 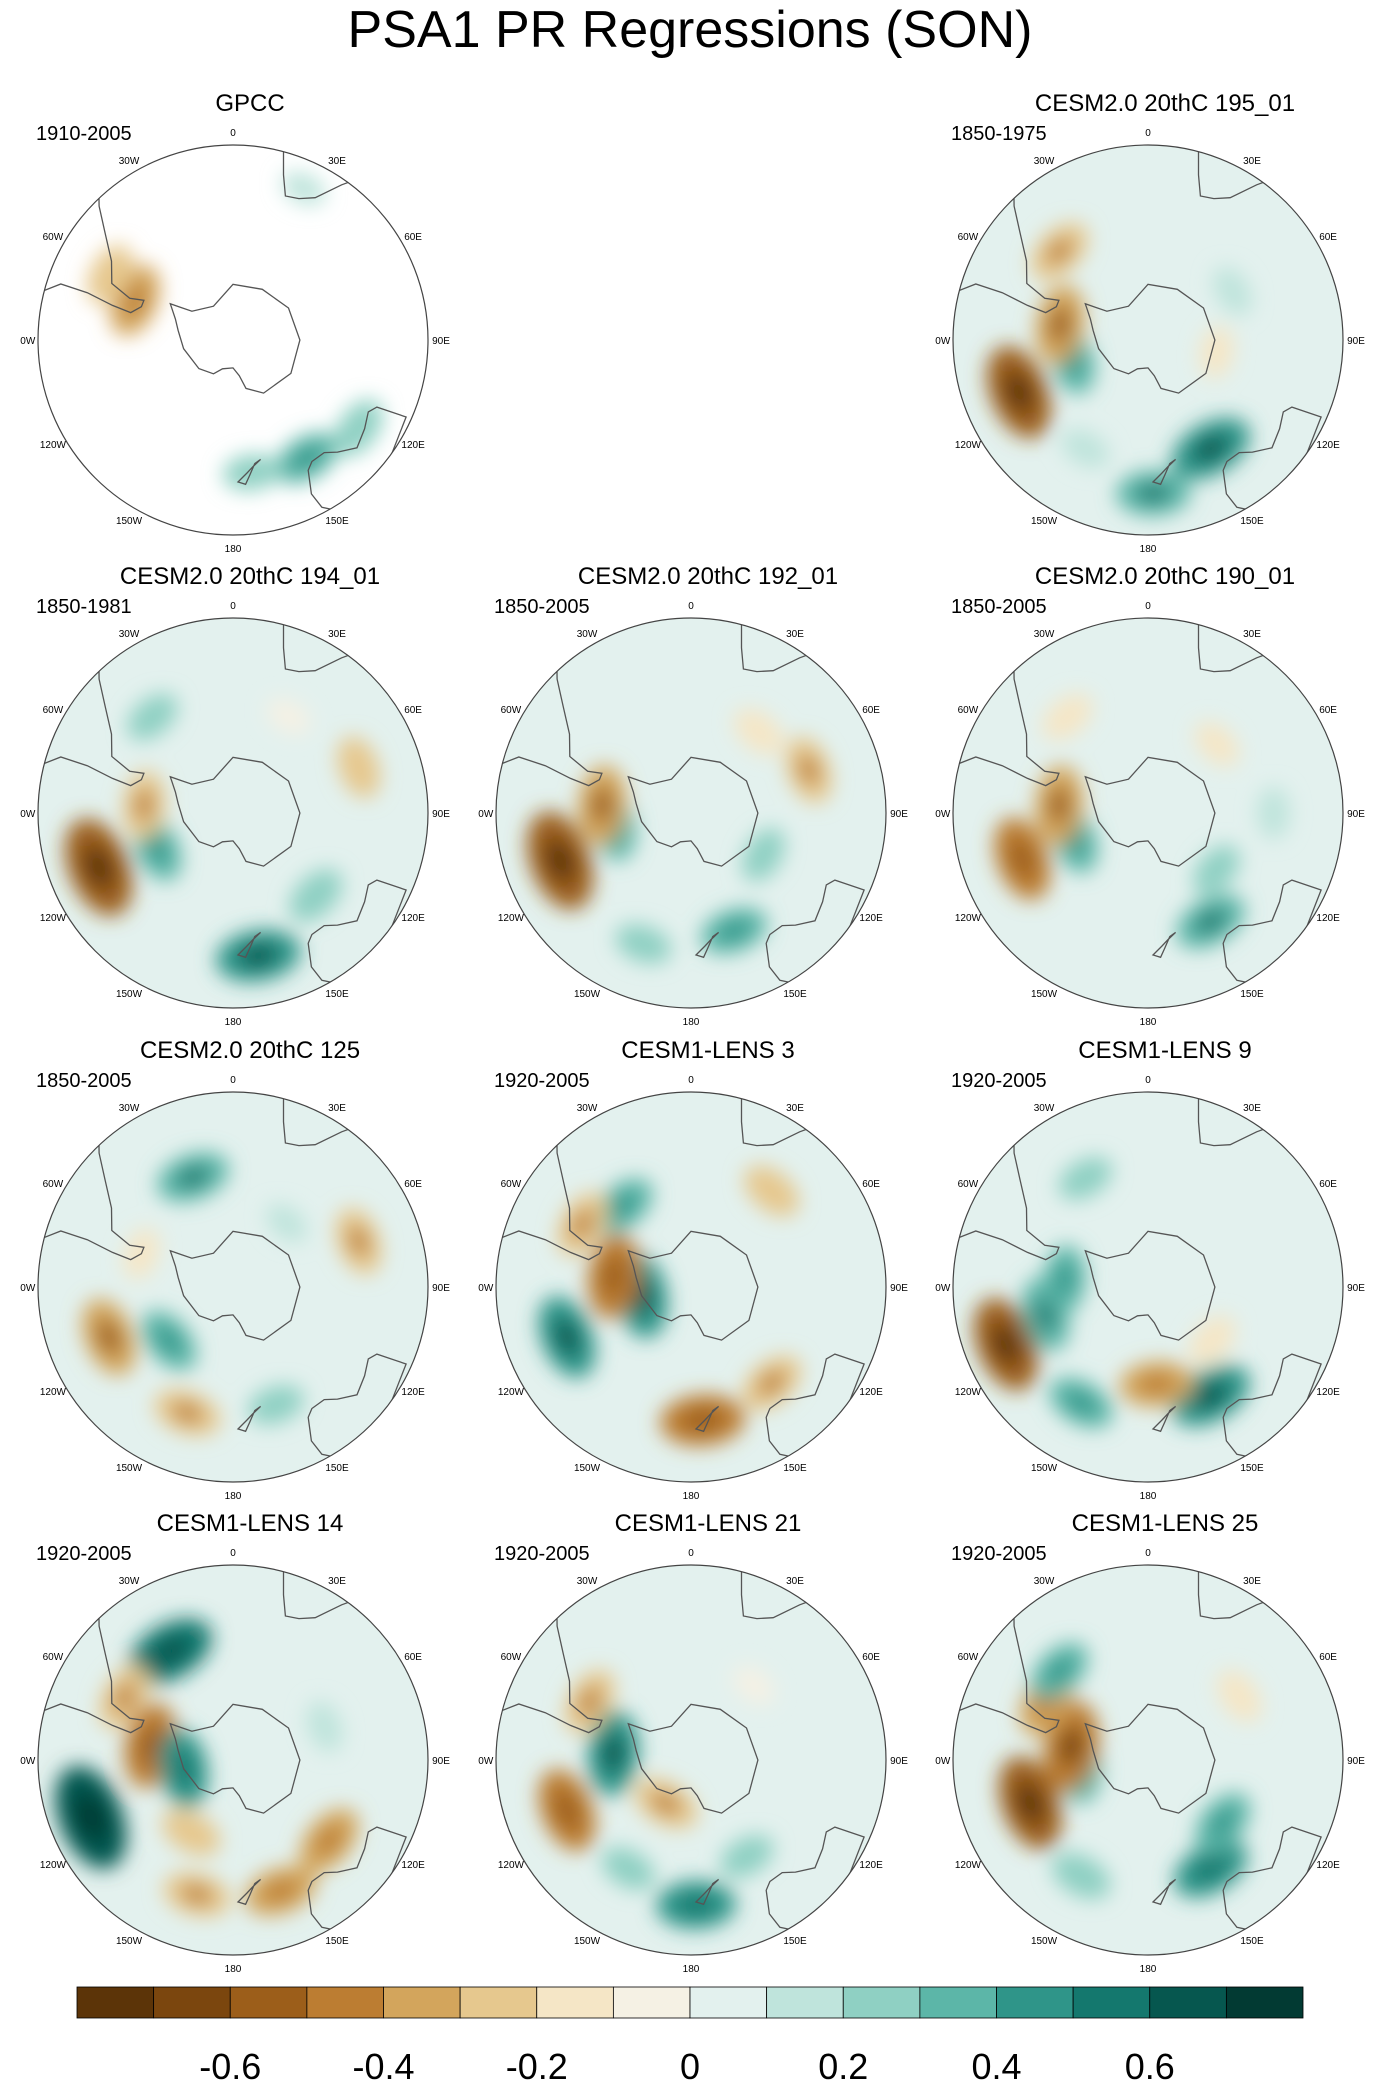 I want to click on panel-title: CESM2.0 20thC 190_01, so click(x=1165, y=576).